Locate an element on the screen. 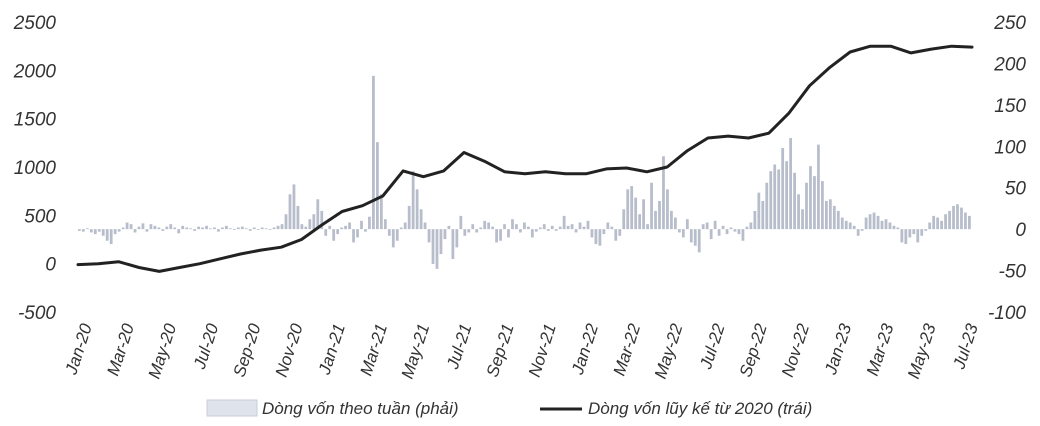  x-tick-label: Sep-21 is located at coordinates (500, 350).